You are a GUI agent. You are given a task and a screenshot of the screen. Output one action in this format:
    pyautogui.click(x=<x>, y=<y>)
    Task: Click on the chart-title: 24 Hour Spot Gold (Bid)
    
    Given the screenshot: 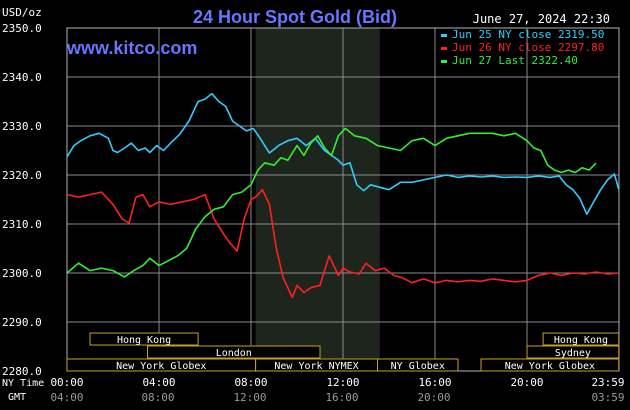 What is the action you would take?
    pyautogui.click(x=295, y=17)
    